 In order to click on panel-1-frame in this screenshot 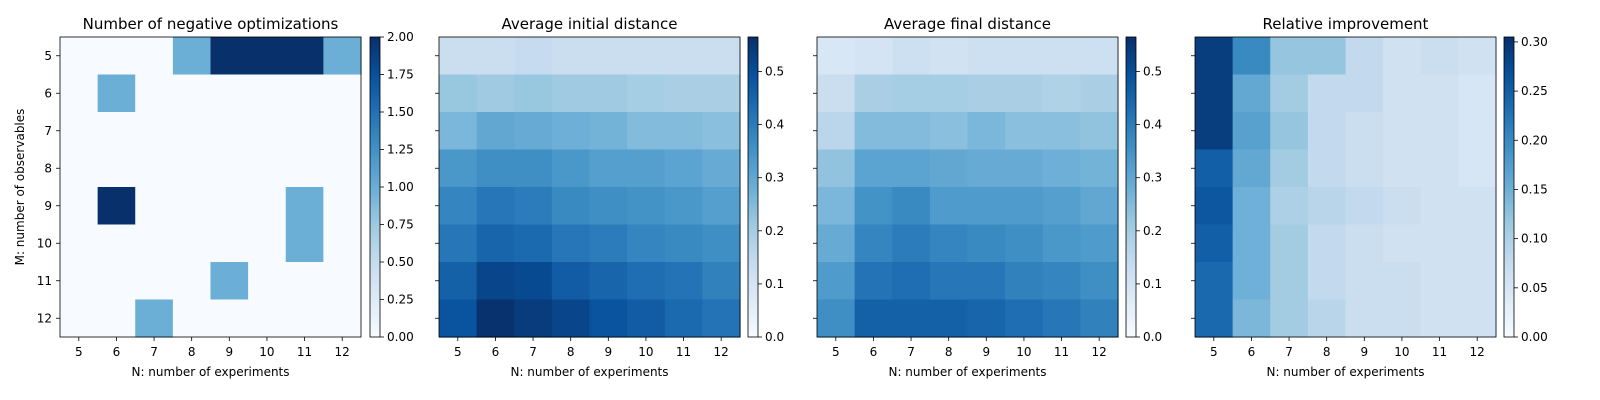, I will do `click(589, 187)`.